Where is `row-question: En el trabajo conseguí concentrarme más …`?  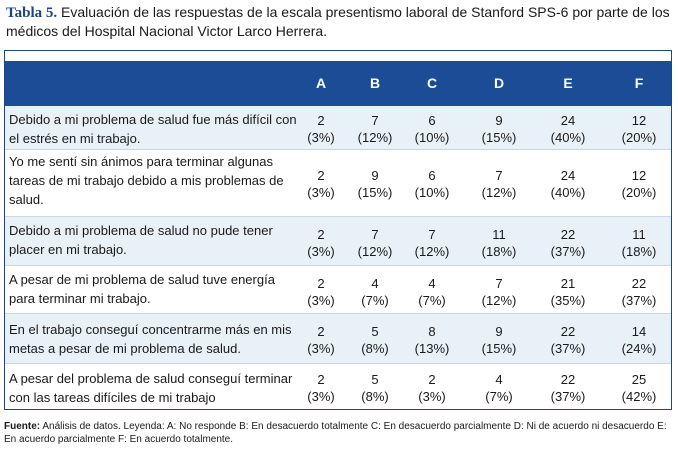 row-question: En el trabajo conseguí concentrarme más … is located at coordinates (150, 339).